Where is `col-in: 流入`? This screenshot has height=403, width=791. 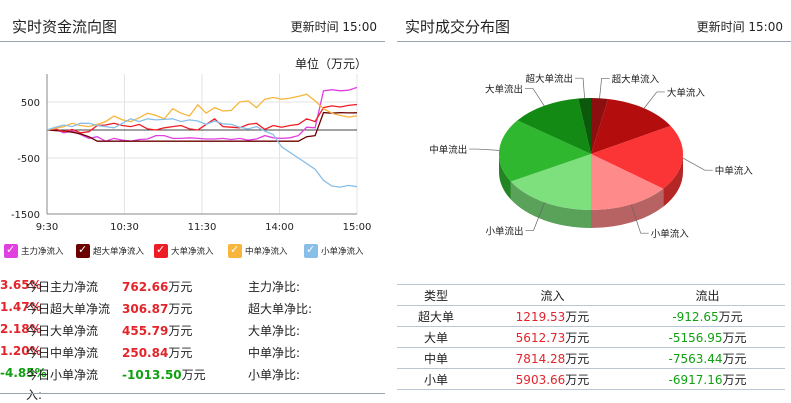
col-in: 流入 is located at coordinates (552, 295).